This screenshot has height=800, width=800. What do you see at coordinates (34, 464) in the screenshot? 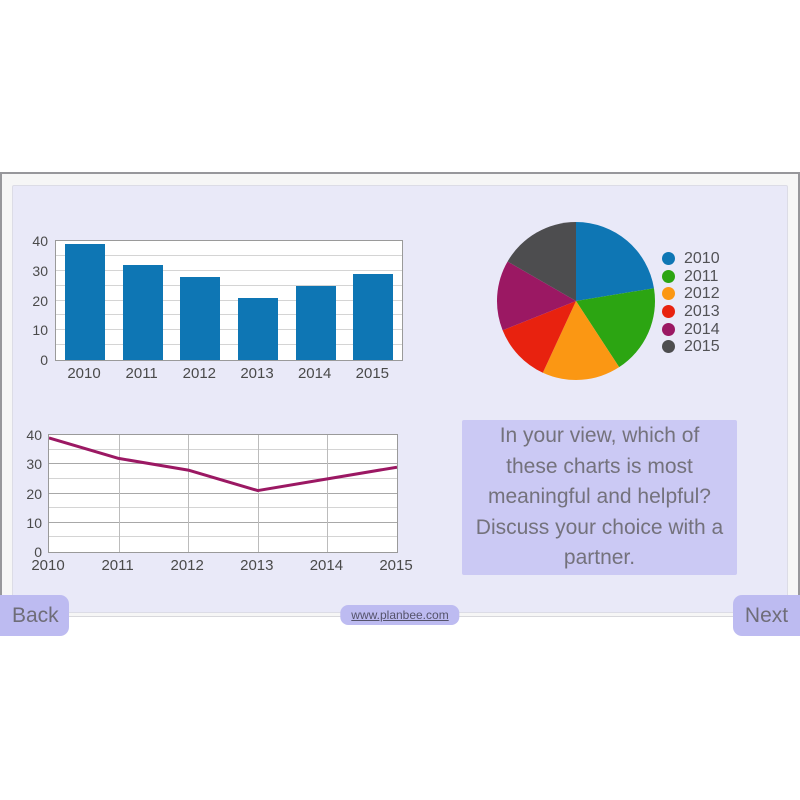
I see `line-ytick-label: 30` at bounding box center [34, 464].